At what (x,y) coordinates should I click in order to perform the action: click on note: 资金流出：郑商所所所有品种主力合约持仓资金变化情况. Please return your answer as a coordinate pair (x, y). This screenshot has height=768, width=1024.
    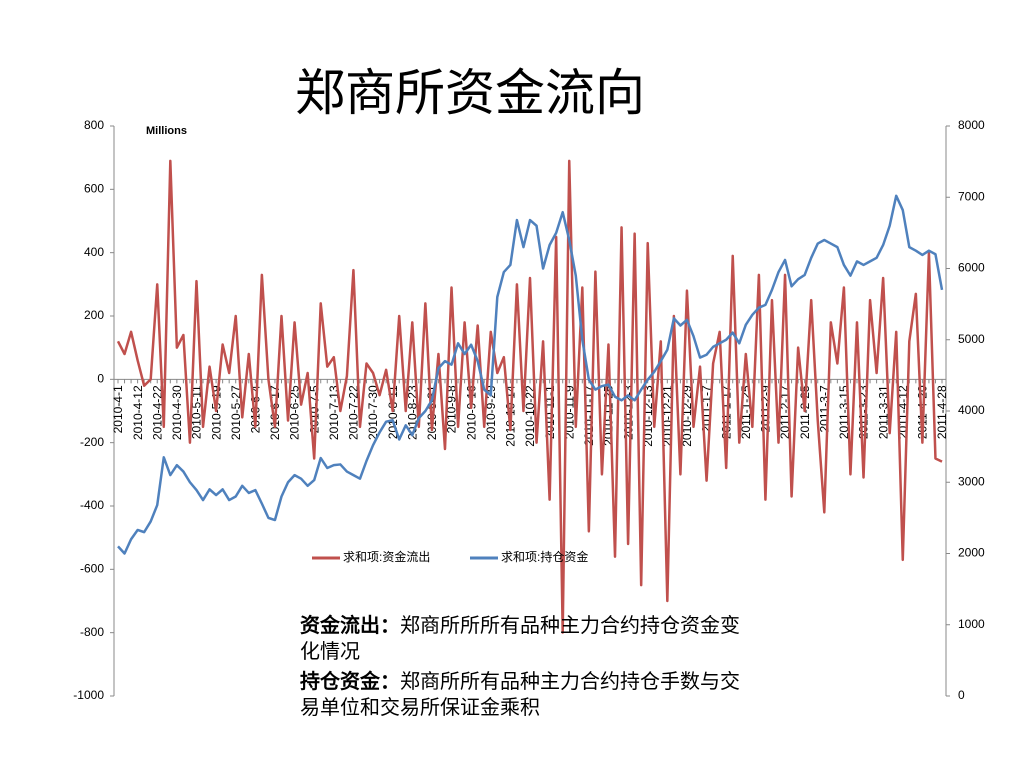
    Looking at the image, I should click on (525, 638).